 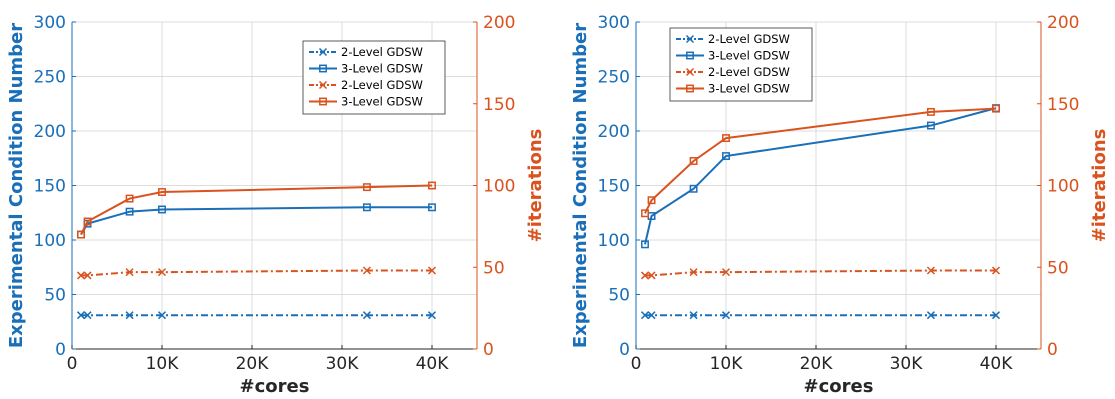 I want to click on x-tick-label: 40K, so click(x=997, y=364).